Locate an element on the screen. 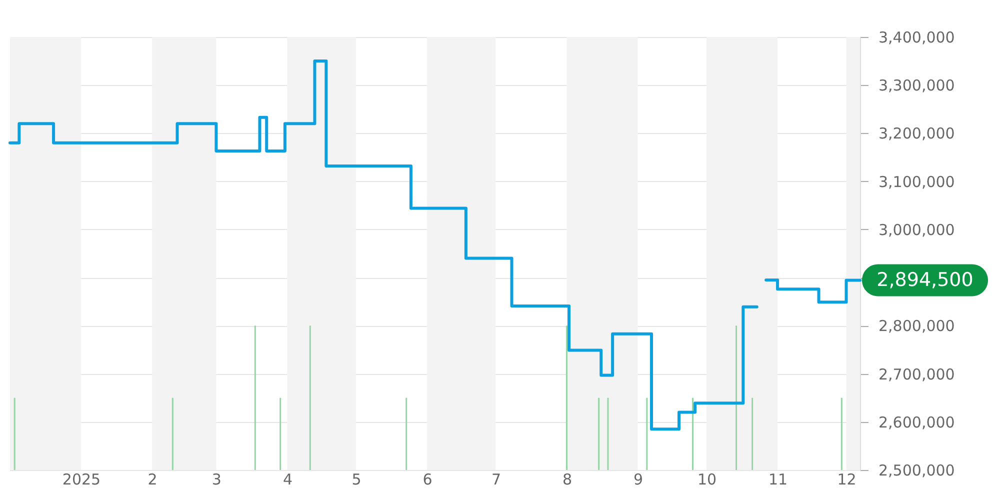  y-tick-label: 3,400,000 is located at coordinates (916, 37).